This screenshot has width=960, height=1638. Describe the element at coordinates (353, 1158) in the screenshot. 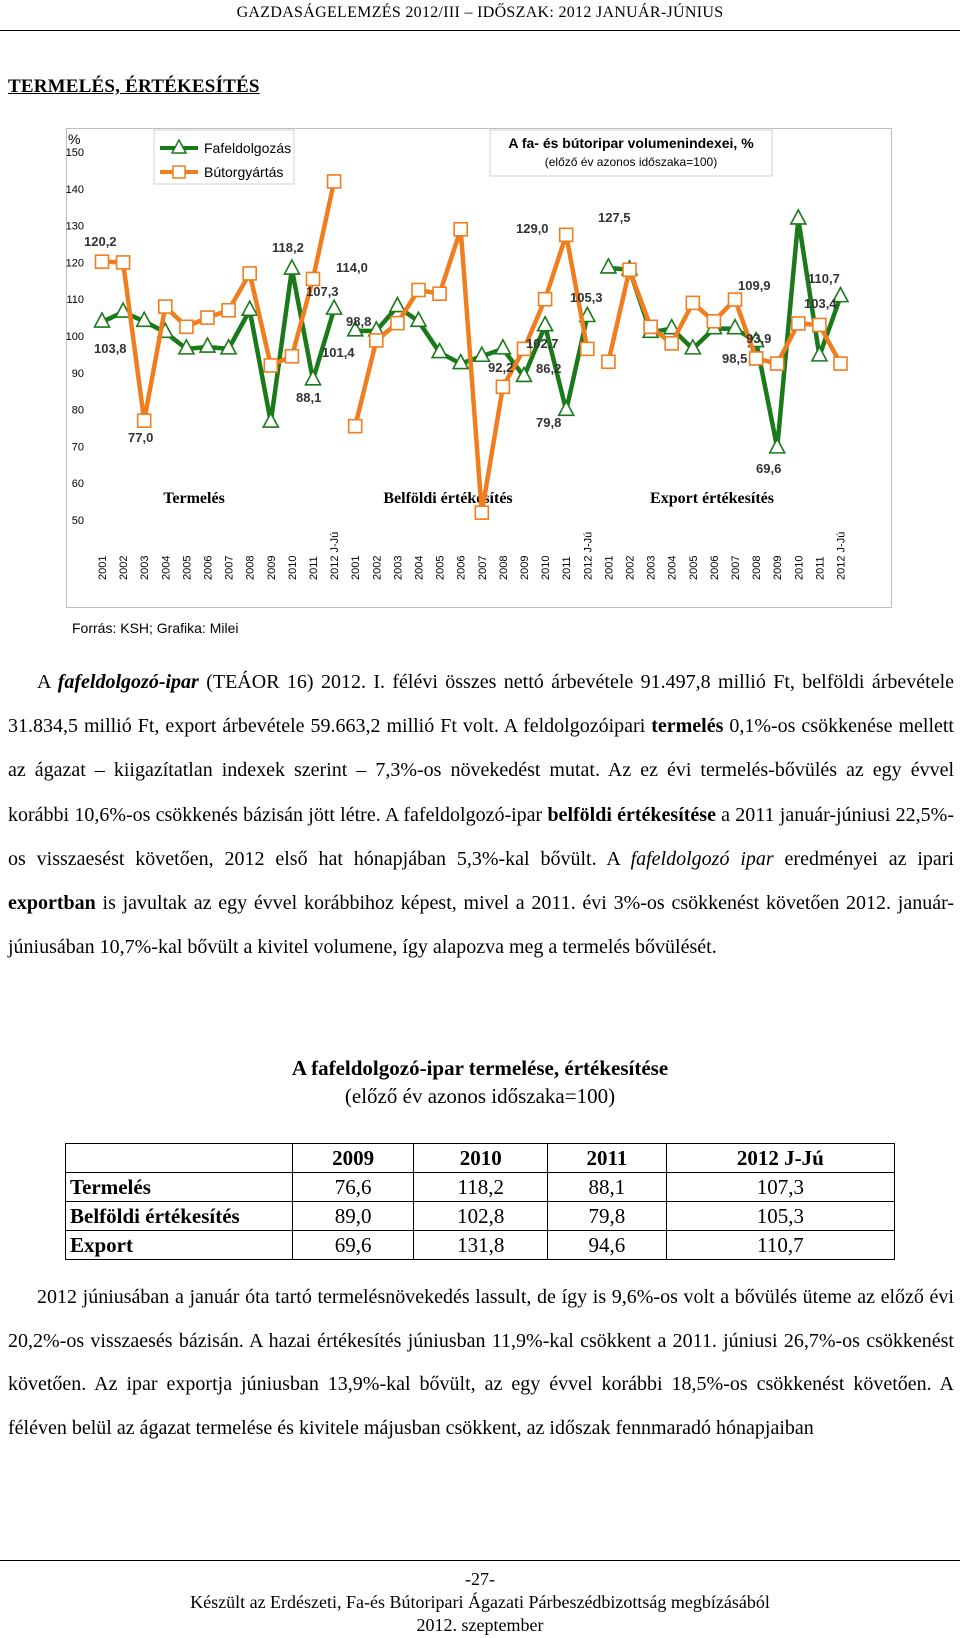

I see `table-header-cell: 2009` at that location.